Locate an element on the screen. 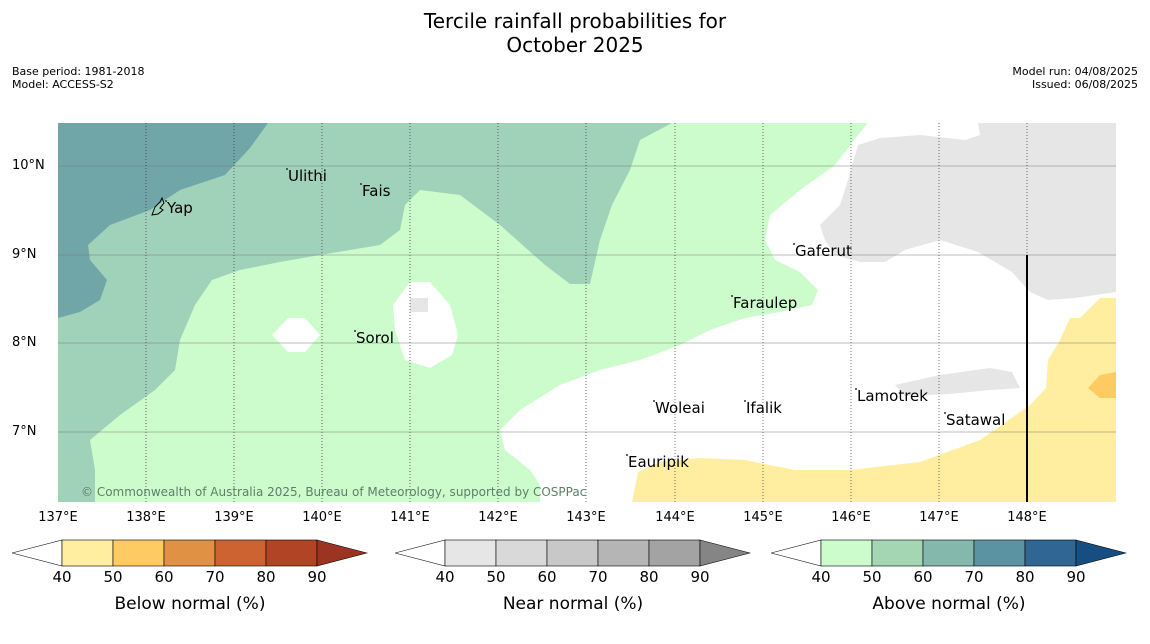  lon-label-143e: 143°E is located at coordinates (586, 517).